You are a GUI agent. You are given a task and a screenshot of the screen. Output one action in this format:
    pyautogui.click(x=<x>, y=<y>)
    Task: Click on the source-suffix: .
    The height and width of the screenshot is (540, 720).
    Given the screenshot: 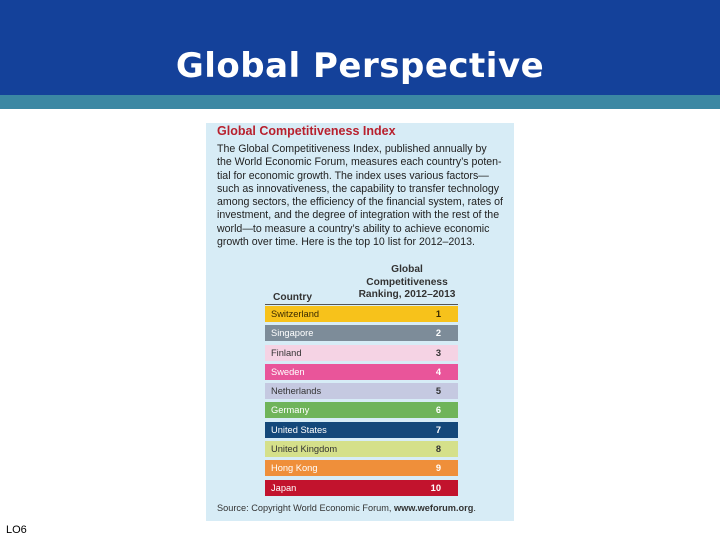 What is the action you would take?
    pyautogui.click(x=474, y=508)
    